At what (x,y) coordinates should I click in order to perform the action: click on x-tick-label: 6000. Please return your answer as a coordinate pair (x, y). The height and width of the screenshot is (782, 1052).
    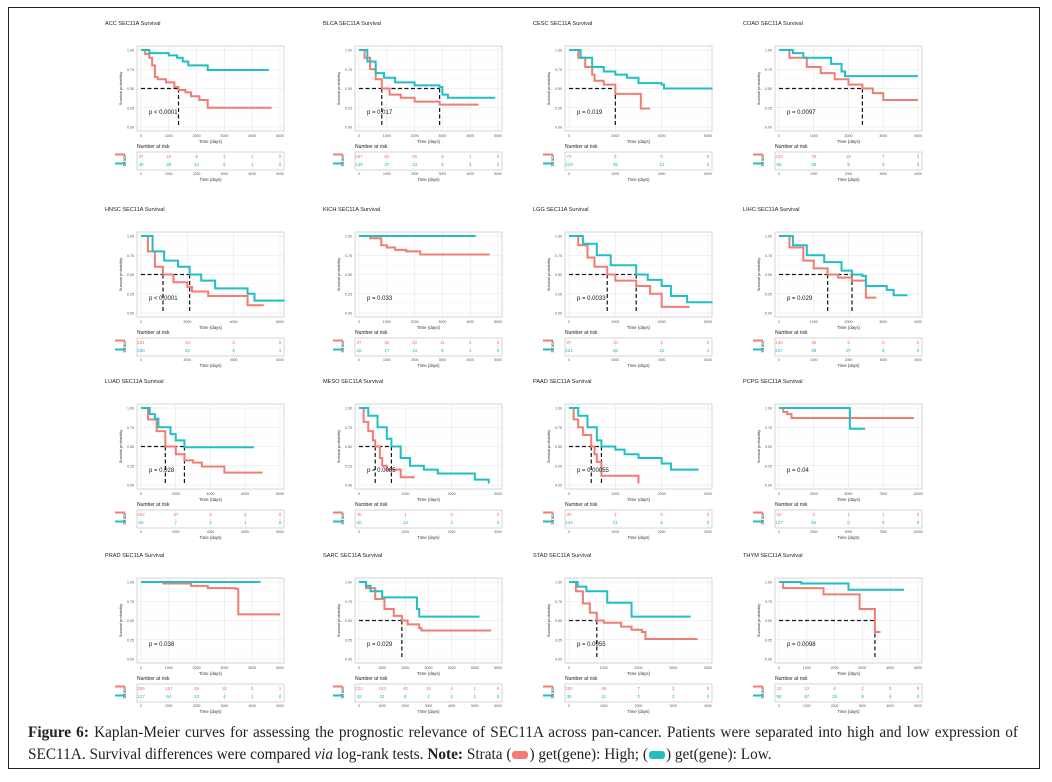
    Looking at the image, I should click on (708, 136).